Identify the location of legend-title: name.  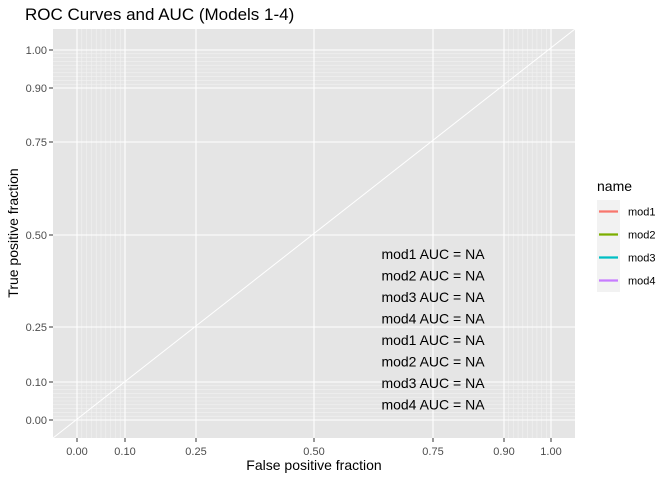
(614, 186).